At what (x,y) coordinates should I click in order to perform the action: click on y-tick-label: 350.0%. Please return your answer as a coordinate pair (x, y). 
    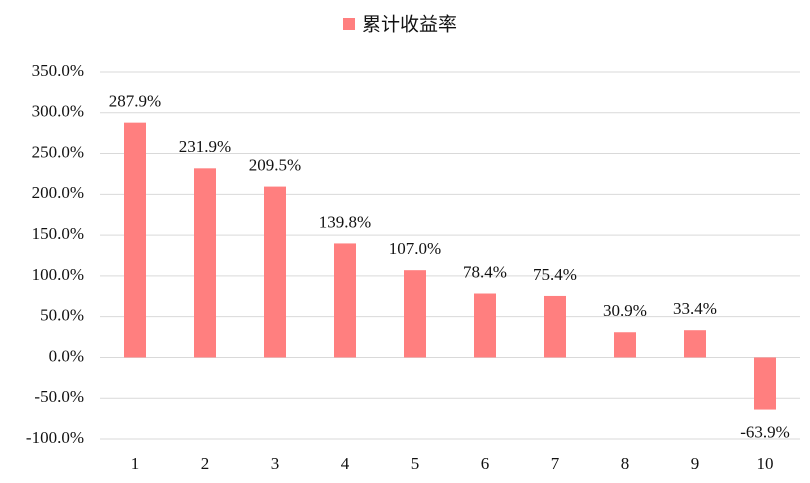
    Looking at the image, I should click on (58, 70).